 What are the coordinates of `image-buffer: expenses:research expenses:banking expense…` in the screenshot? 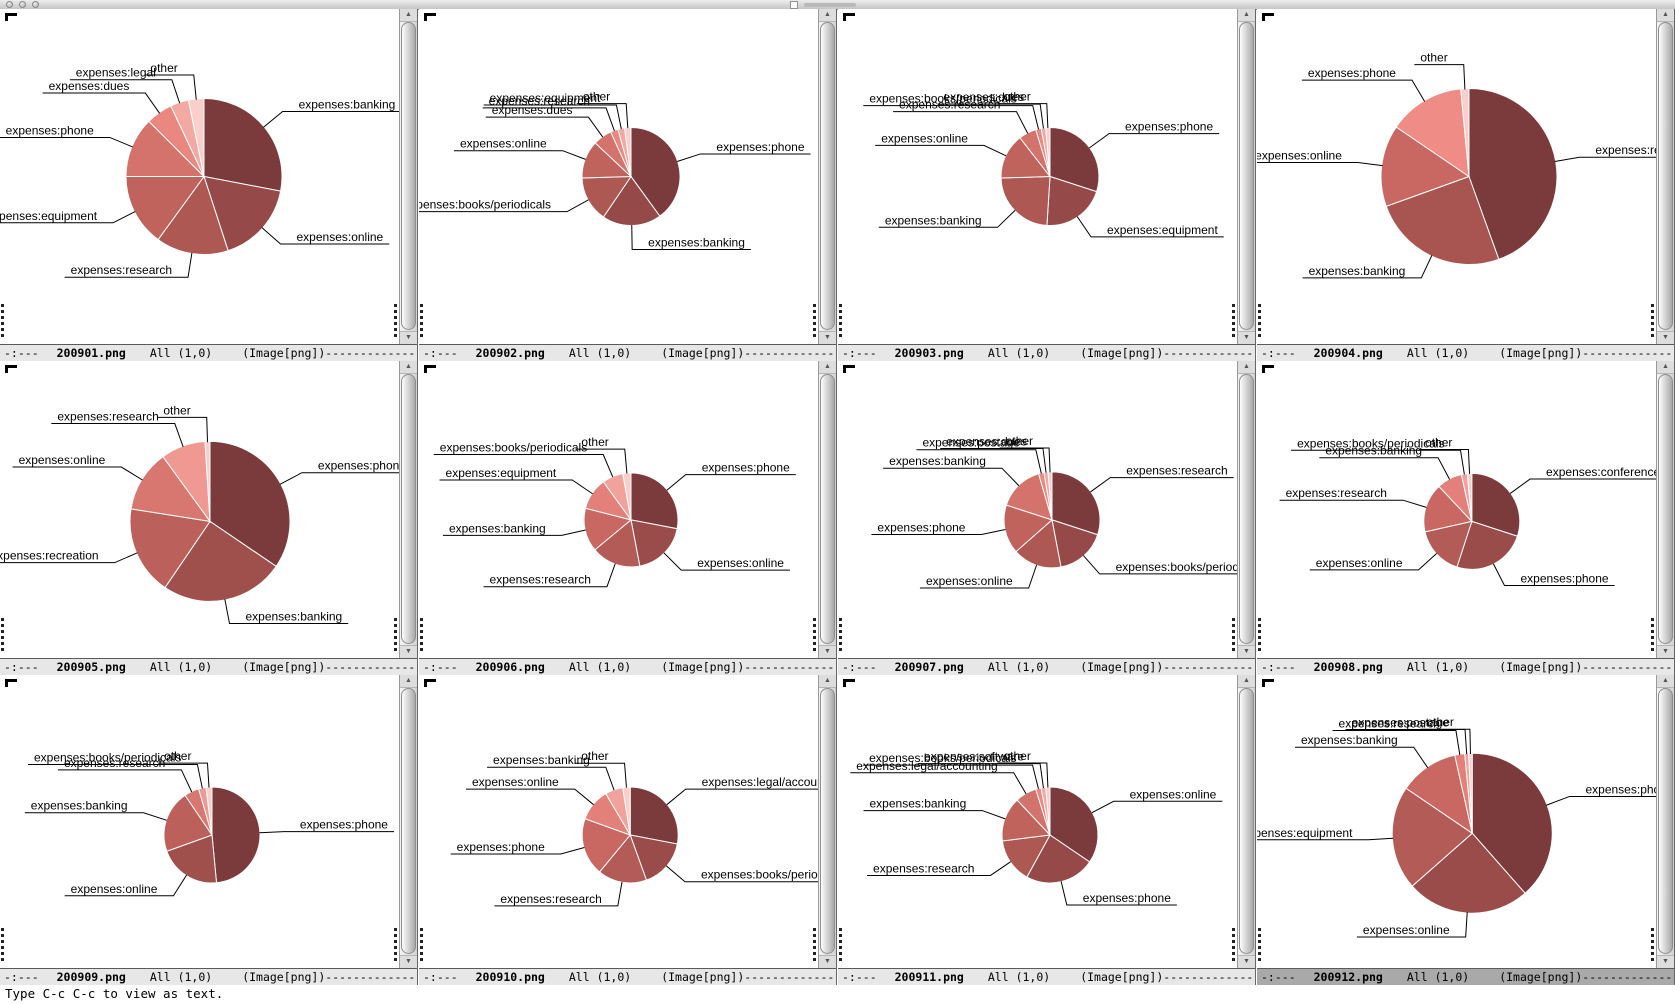 It's located at (1456, 176).